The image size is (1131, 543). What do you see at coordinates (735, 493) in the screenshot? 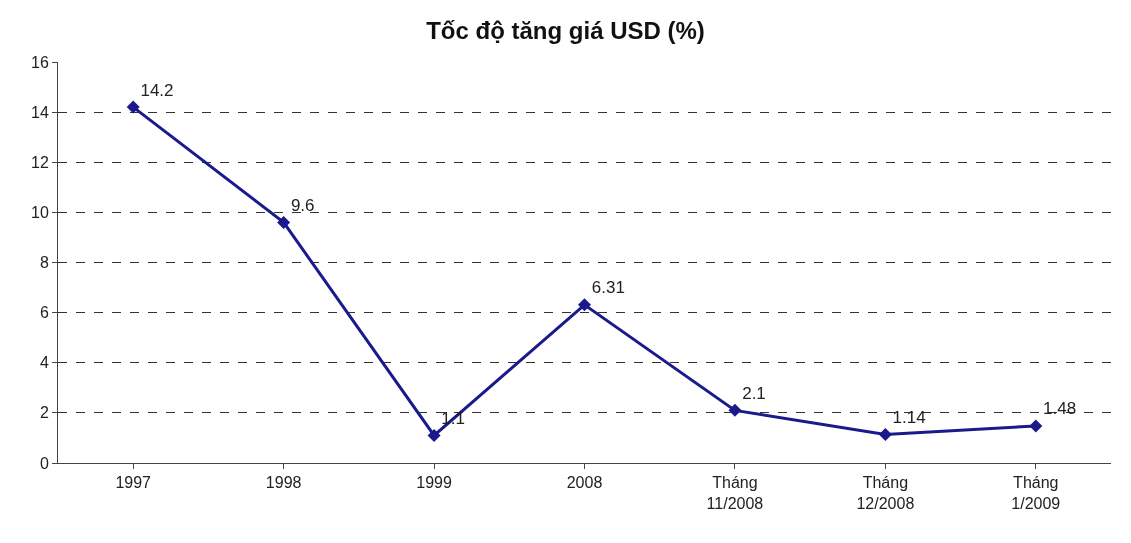
I see `x-tick-label: Tháng 11/2008` at bounding box center [735, 493].